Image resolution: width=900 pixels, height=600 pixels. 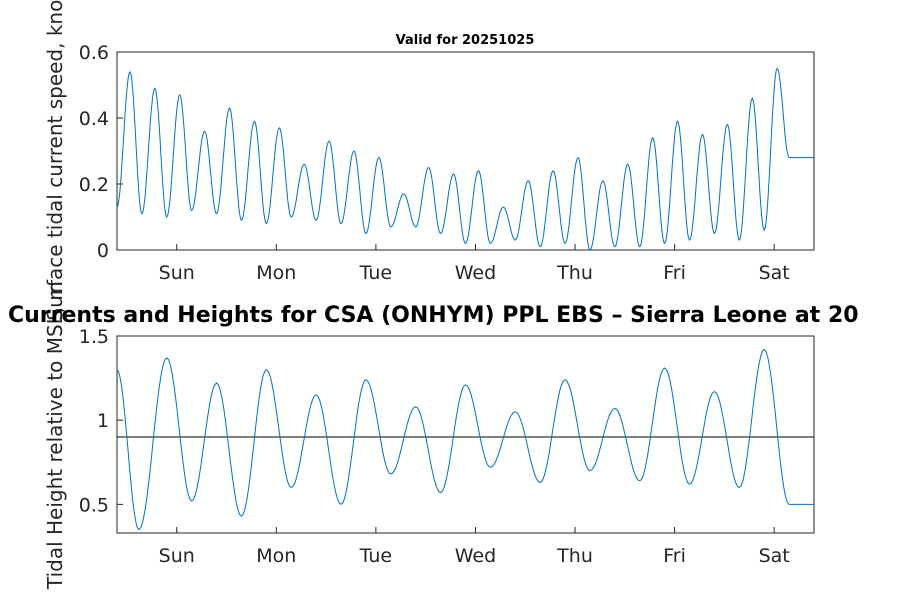 I want to click on current-speed-x-tick-label: Fri, so click(x=674, y=273).